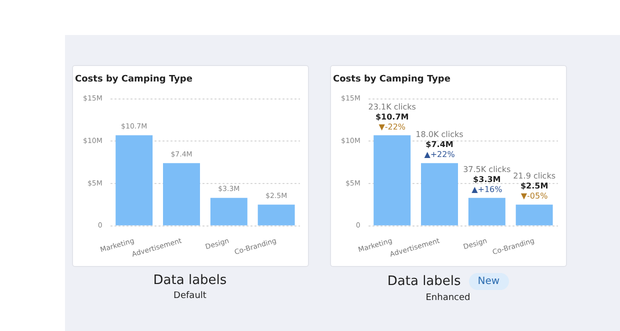 The height and width of the screenshot is (331, 620). What do you see at coordinates (440, 135) in the screenshot?
I see `annotation: 18.0K clicks` at bounding box center [440, 135].